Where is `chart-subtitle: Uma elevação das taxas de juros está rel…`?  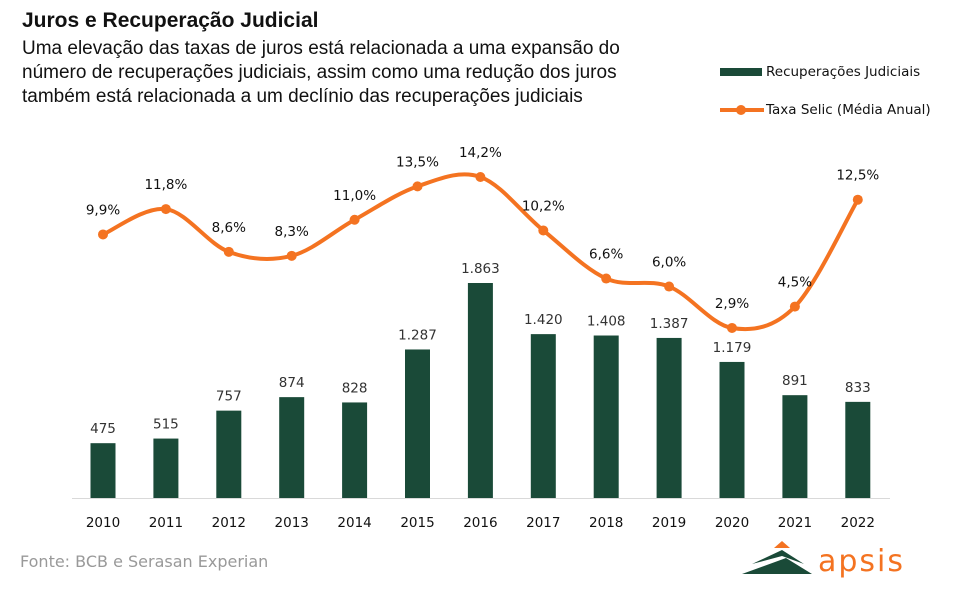 chart-subtitle: Uma elevação das taxas de juros está rel… is located at coordinates (321, 72).